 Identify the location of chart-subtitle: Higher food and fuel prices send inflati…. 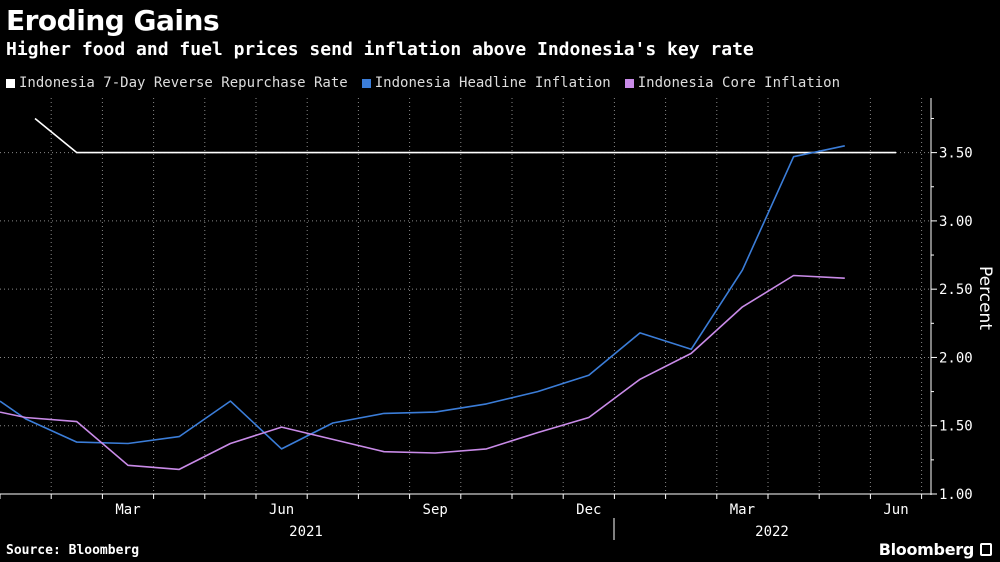
(380, 49).